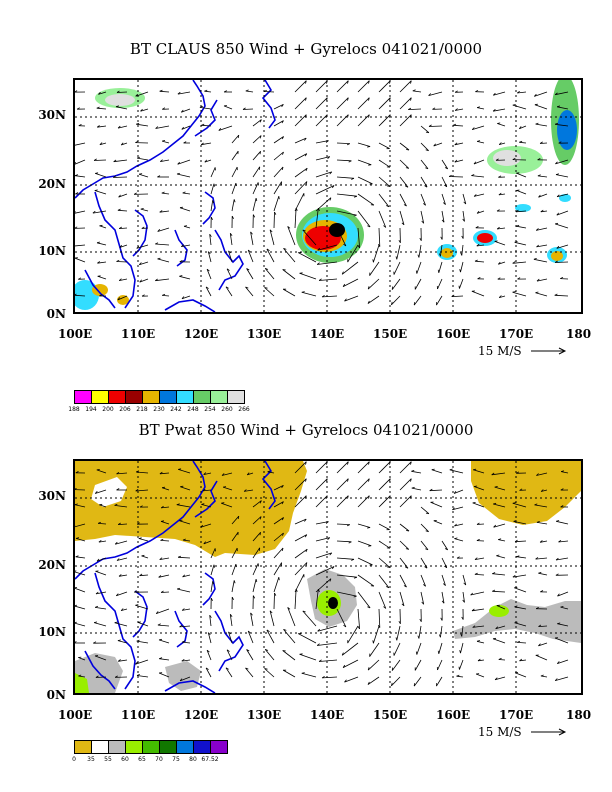  What do you see at coordinates (151, 747) in the screenshot?
I see `panel2-colorbar` at bounding box center [151, 747].